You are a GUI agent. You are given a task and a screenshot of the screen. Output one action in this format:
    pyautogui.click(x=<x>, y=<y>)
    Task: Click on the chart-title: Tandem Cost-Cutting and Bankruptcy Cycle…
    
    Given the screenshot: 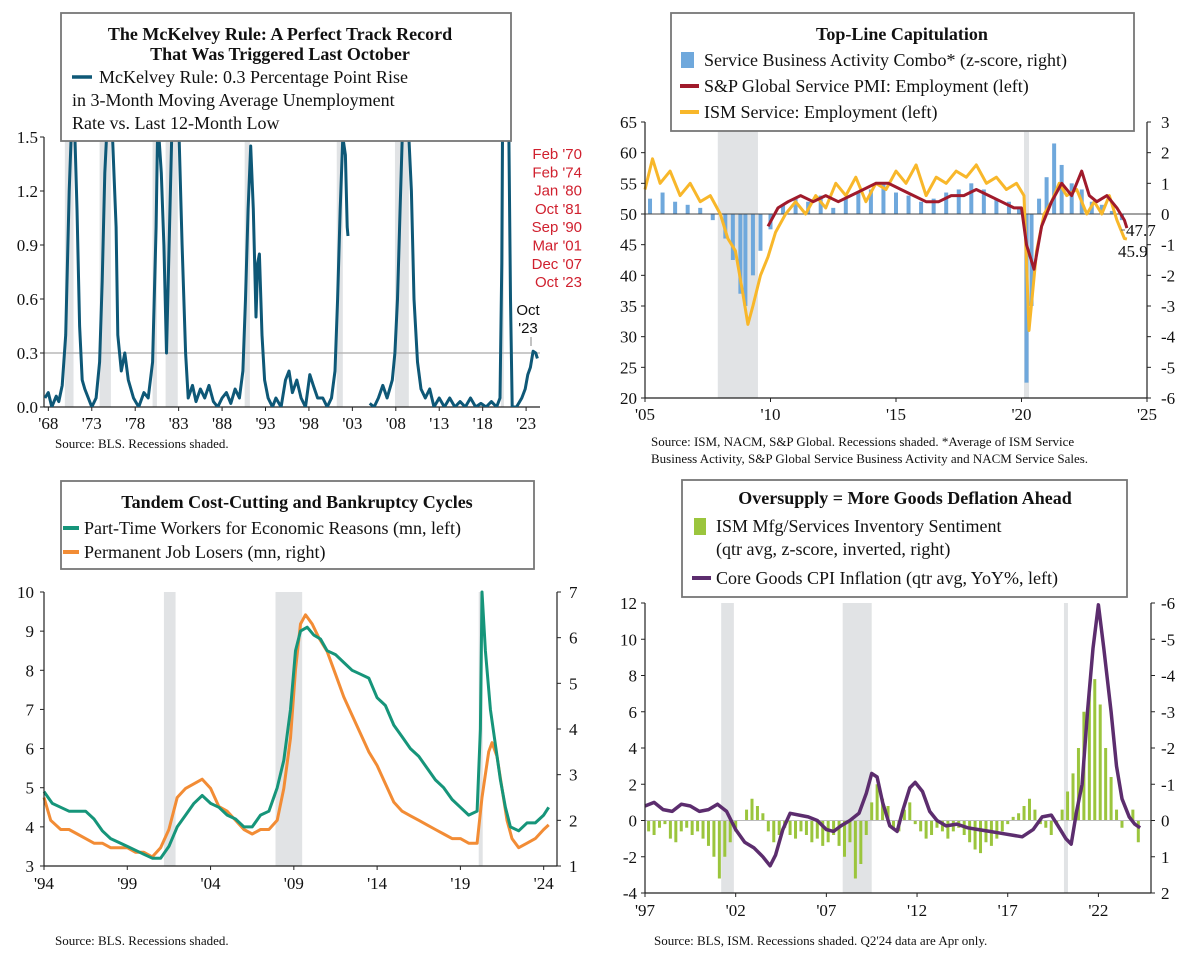 What is the action you would take?
    pyautogui.click(x=296, y=502)
    